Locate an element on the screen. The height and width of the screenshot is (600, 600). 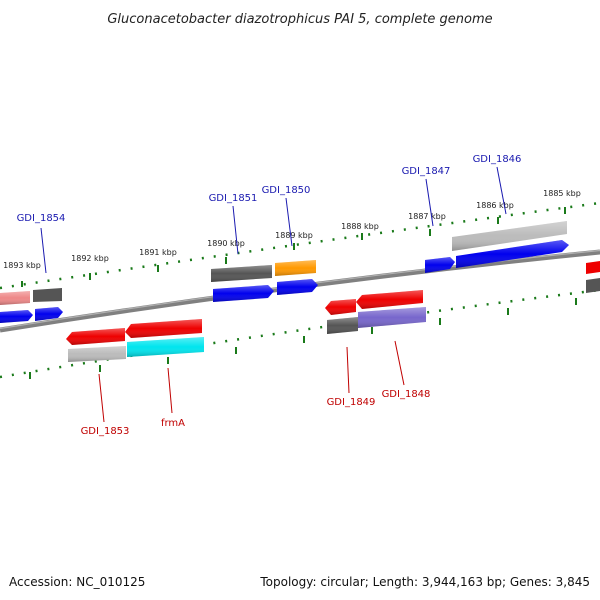
tick-label: 1891 kbp is located at coordinates (158, 252).